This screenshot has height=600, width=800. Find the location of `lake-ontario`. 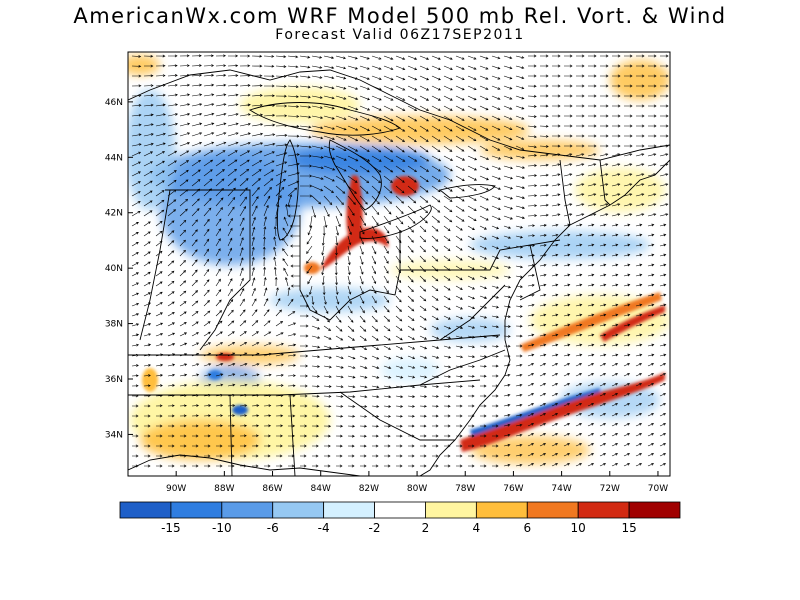

lake-ontario is located at coordinates (467, 191).